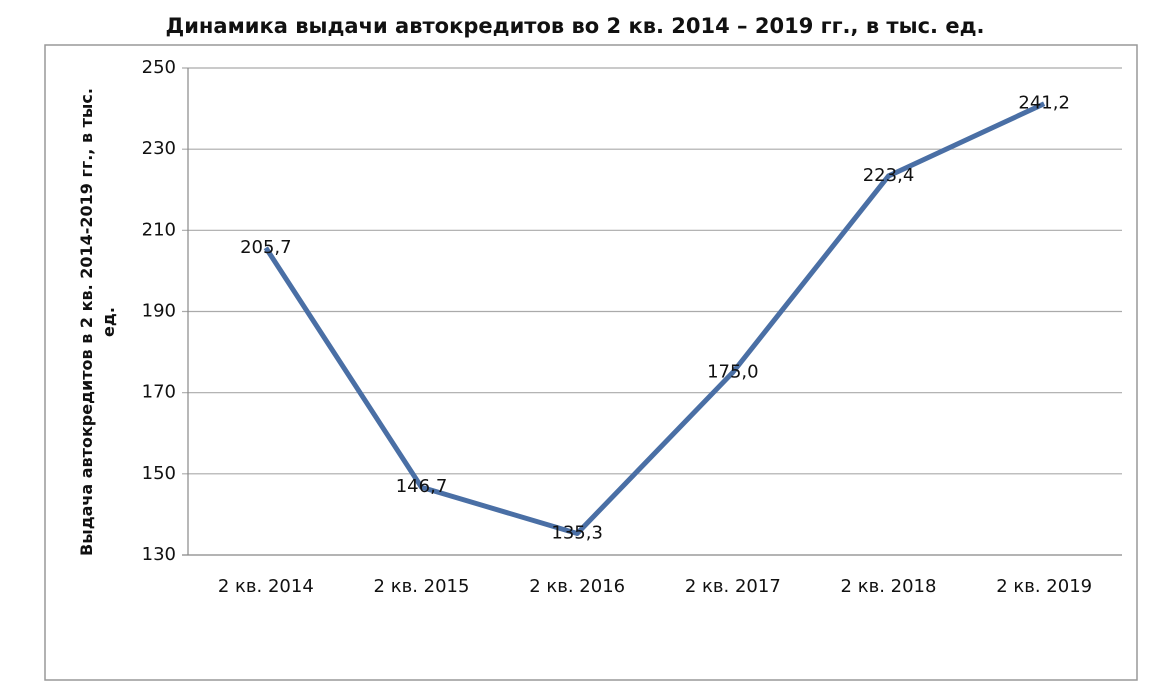 The image size is (1151, 691). Describe the element at coordinates (159, 67) in the screenshot. I see `y-tick-label: 250` at that location.